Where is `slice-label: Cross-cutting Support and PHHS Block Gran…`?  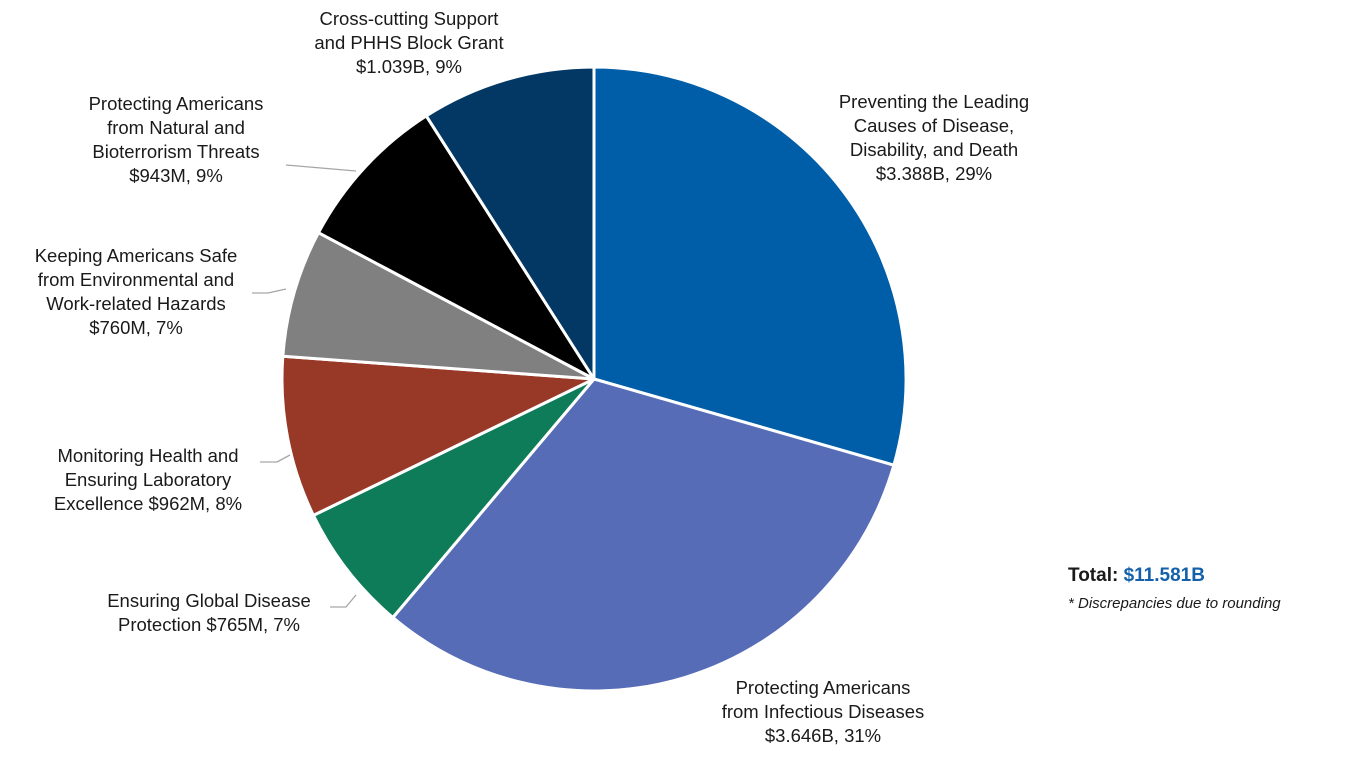
slice-label: Cross-cutting Support and PHHS Block Gran… is located at coordinates (408, 42).